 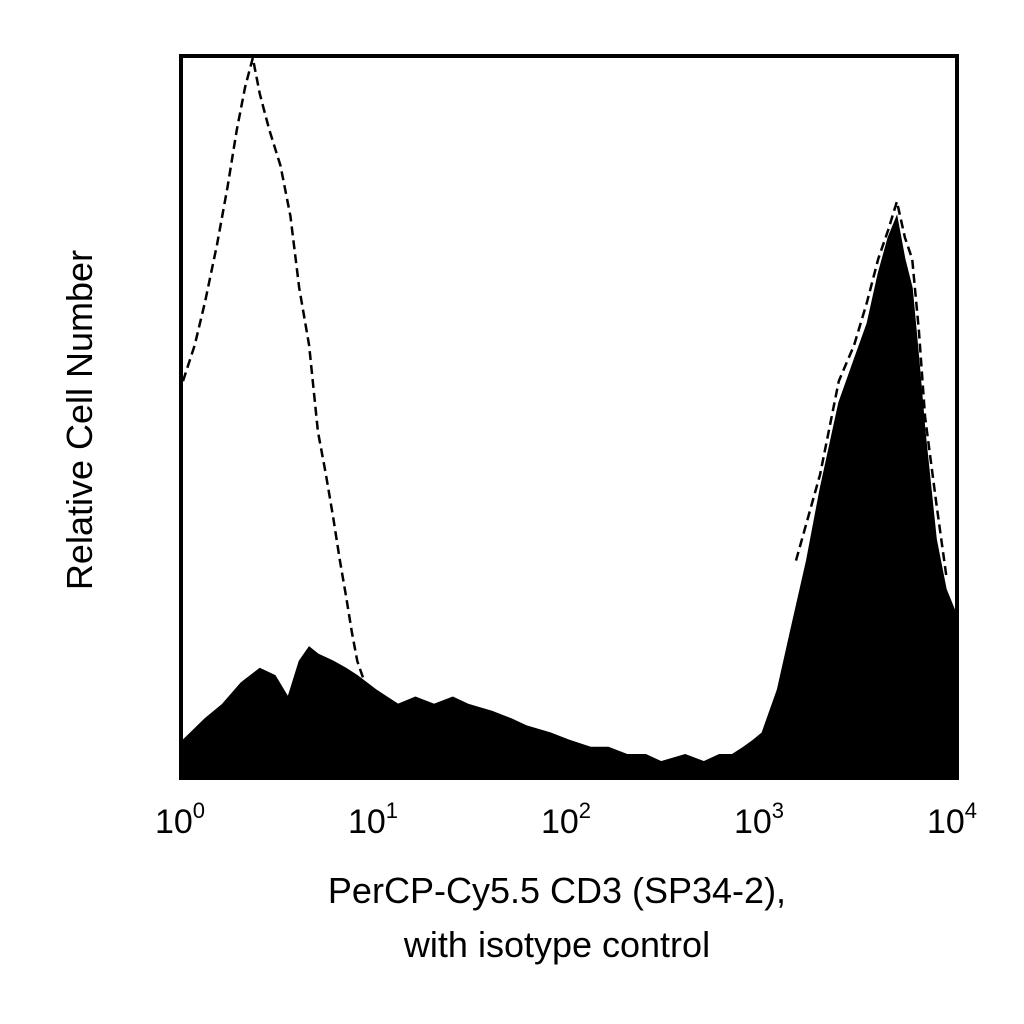 I want to click on x-tick-label-0: 10⁰, so click(x=180, y=819).